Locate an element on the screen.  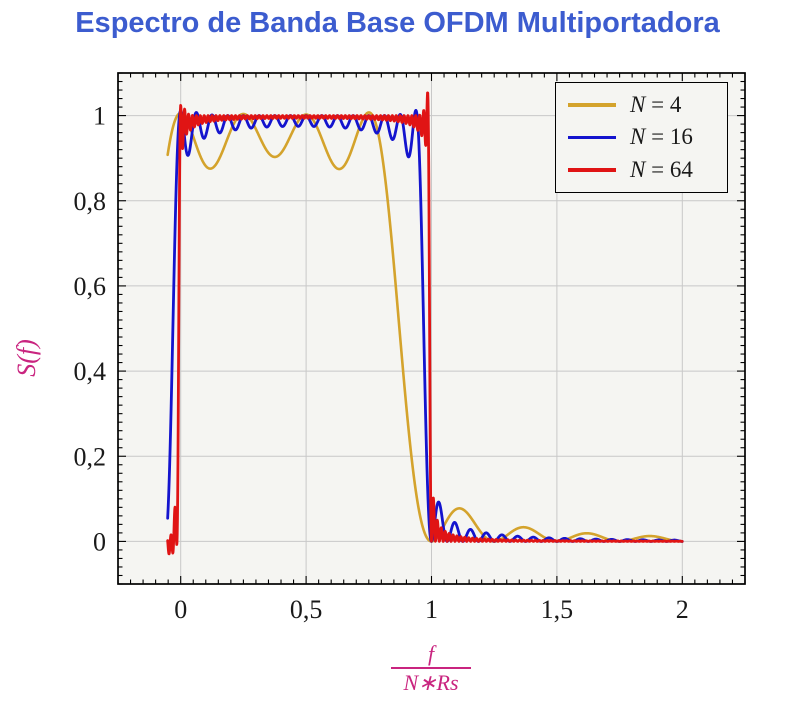
x-tick-label: 0 is located at coordinates (180, 609).